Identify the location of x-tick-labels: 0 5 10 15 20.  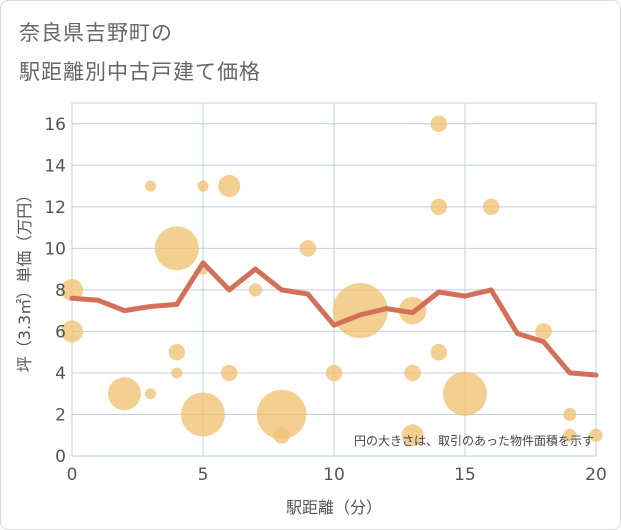
(337, 475).